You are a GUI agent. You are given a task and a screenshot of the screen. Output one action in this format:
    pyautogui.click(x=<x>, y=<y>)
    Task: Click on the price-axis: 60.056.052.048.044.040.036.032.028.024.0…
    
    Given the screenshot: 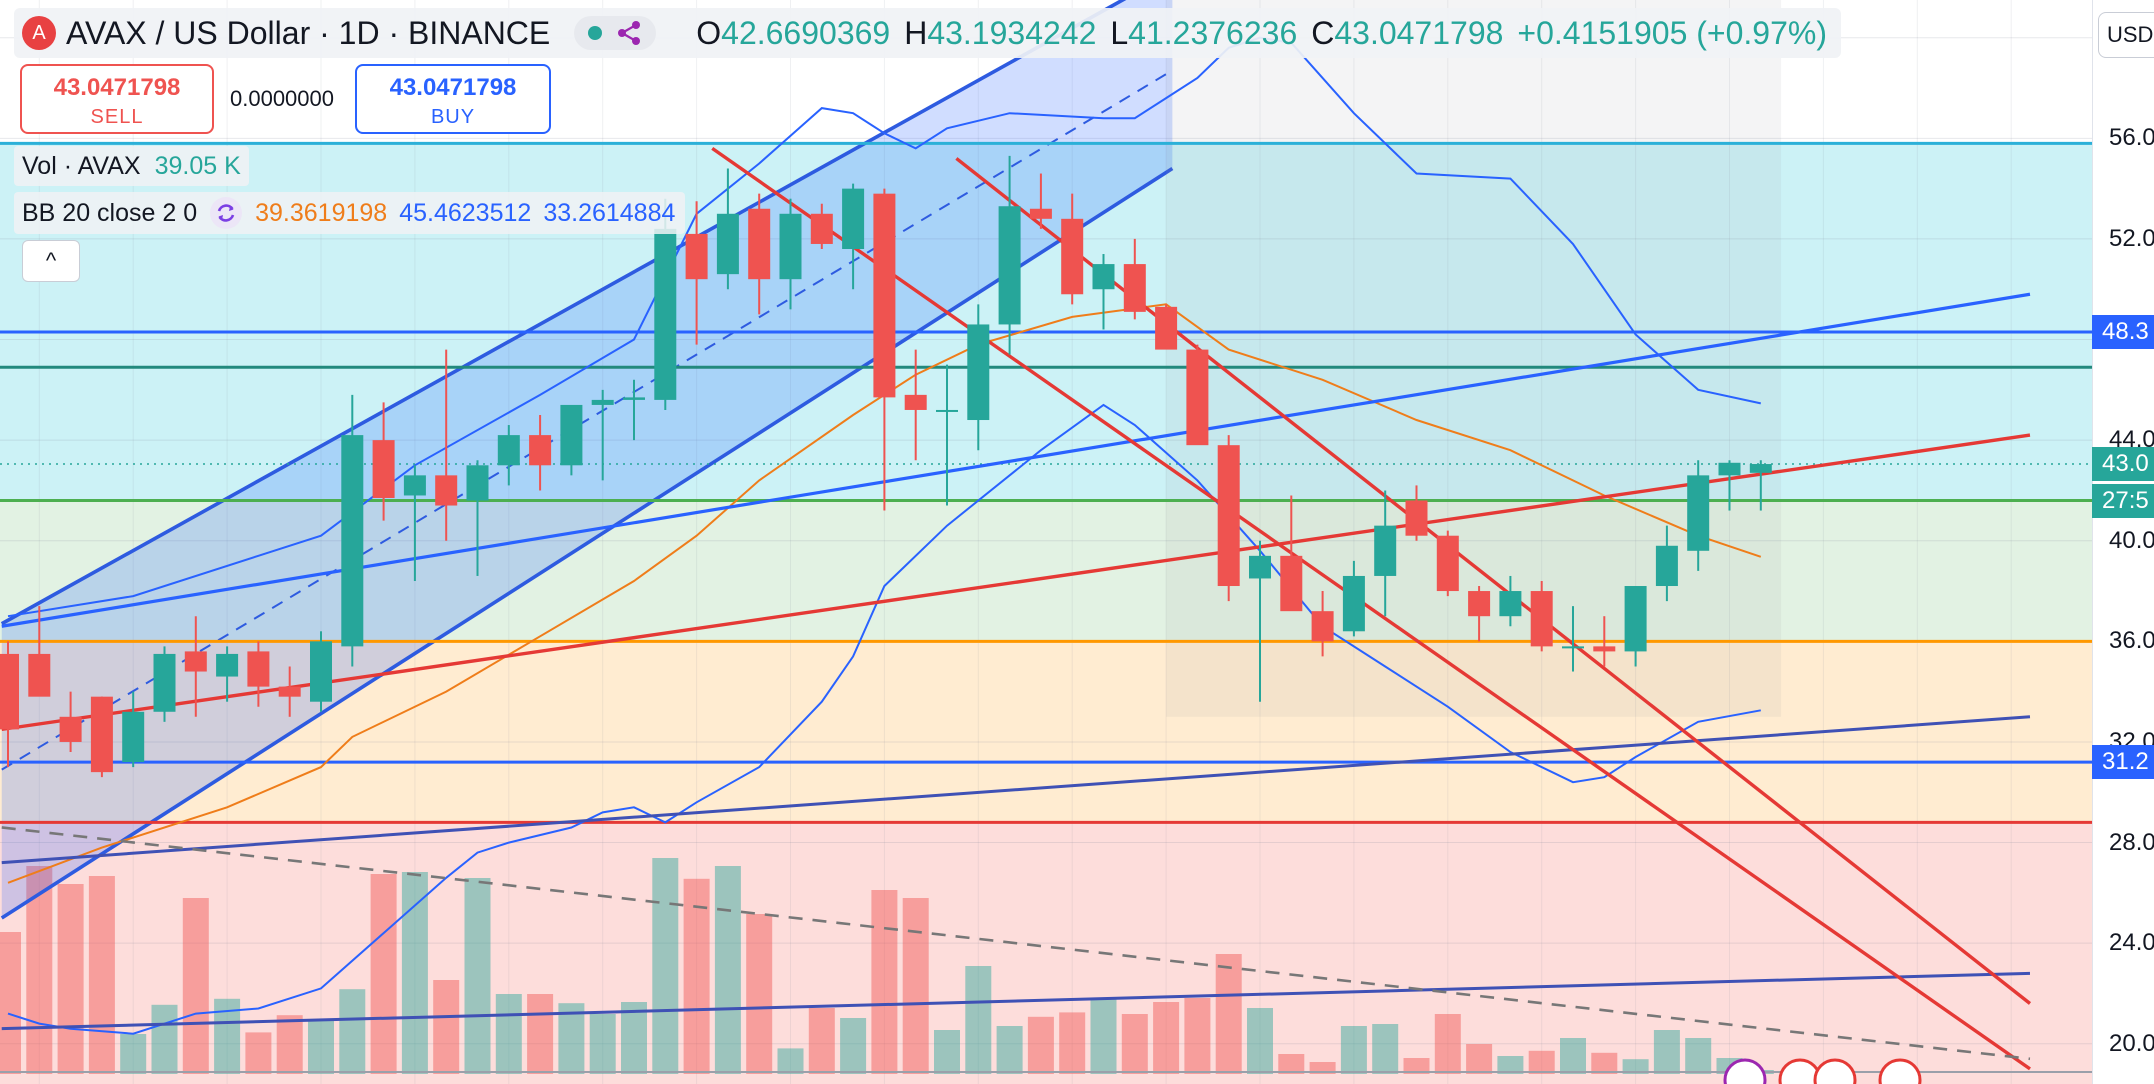 What is the action you would take?
    pyautogui.click(x=2123, y=542)
    